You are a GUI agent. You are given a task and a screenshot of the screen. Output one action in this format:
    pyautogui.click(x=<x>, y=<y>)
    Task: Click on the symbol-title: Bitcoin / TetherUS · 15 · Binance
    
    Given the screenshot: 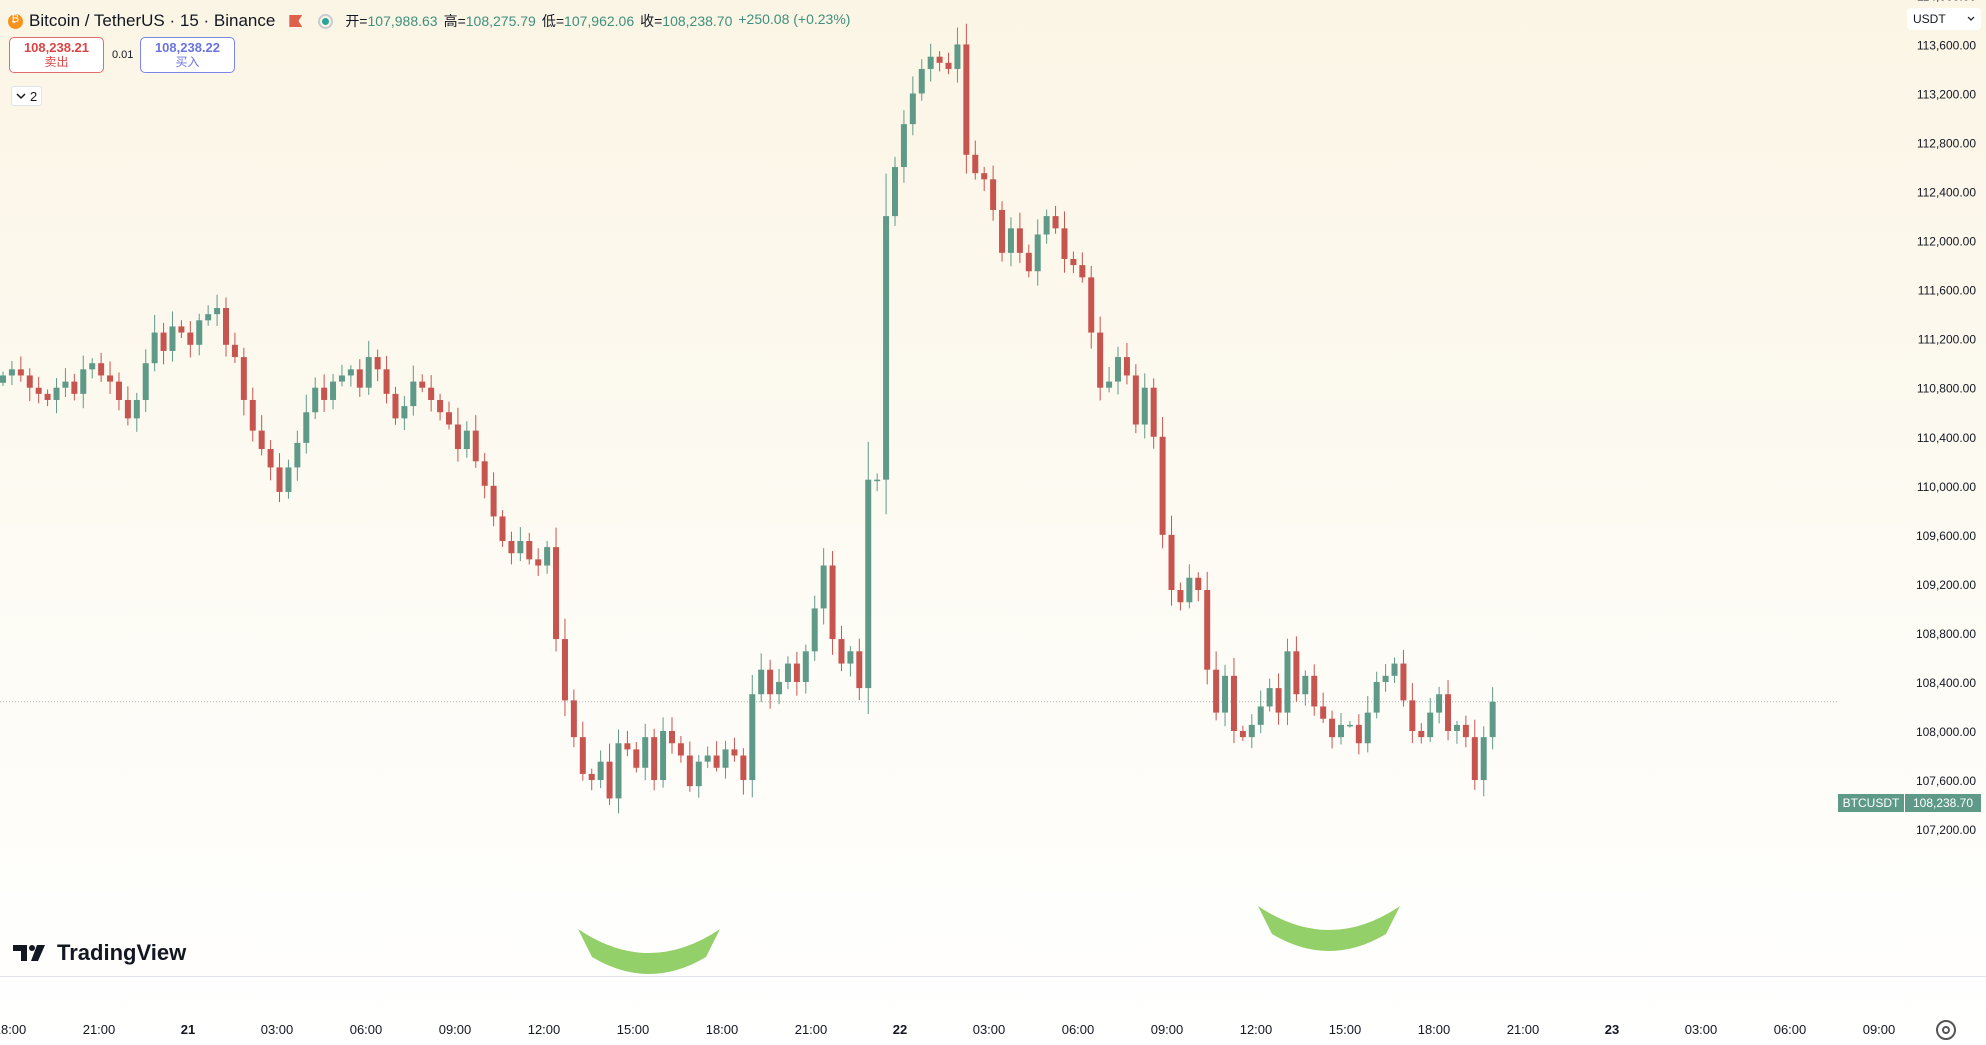 What is the action you would take?
    pyautogui.click(x=152, y=20)
    